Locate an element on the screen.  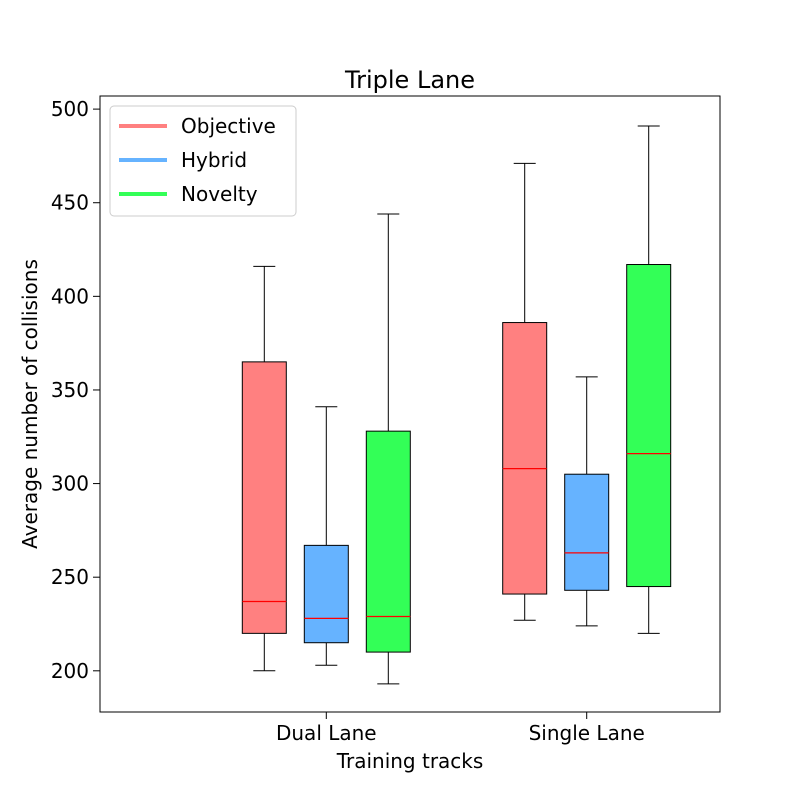
legend-label: Hybrid is located at coordinates (214, 160).